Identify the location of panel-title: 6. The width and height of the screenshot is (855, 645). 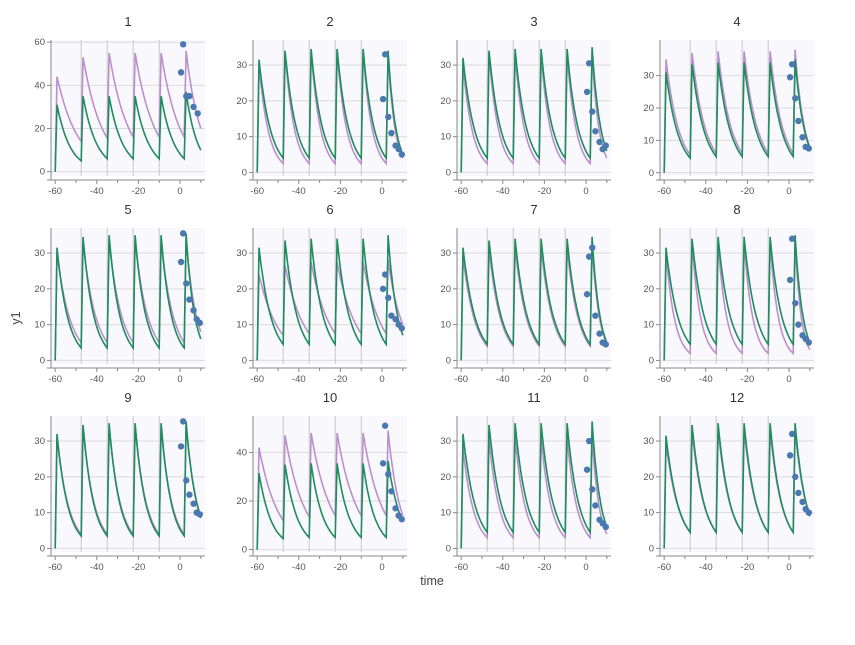
(329, 209).